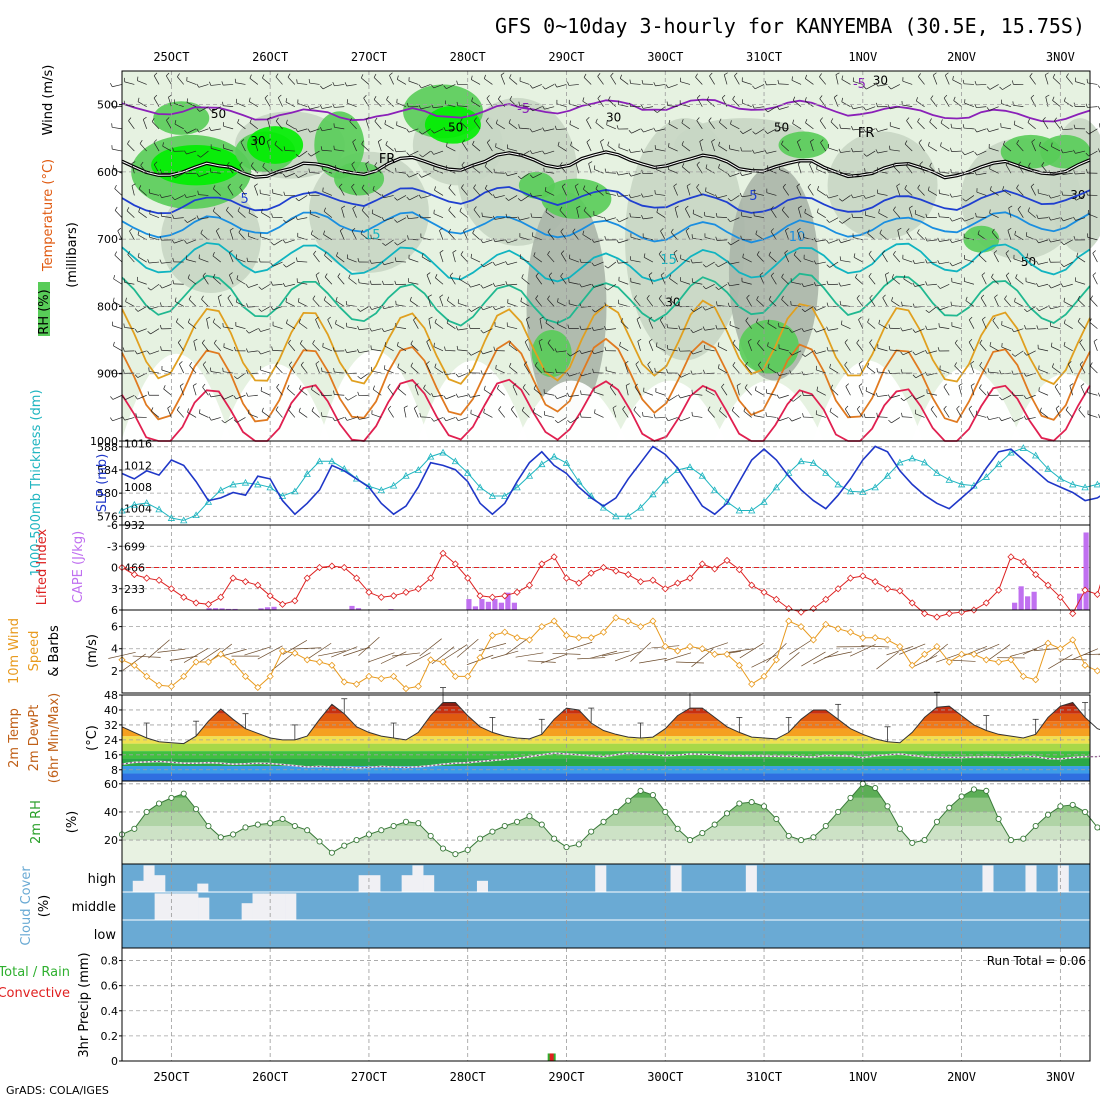 The width and height of the screenshot is (1100, 1100). I want to click on ylabel-barbs: & Barbs, so click(54, 651).